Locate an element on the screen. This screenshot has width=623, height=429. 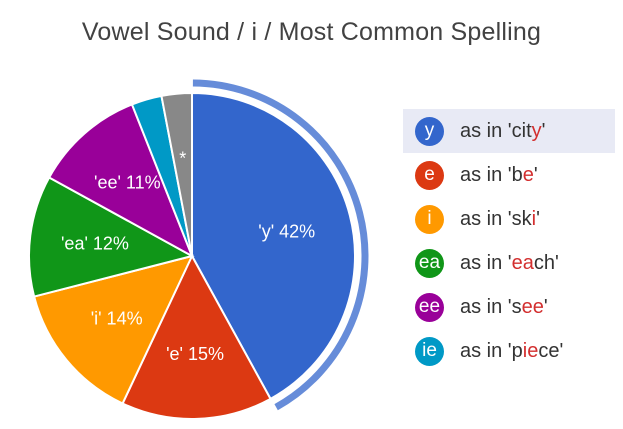
chart-title: Vowel Sound / i / Most Common Spelling is located at coordinates (311, 32).